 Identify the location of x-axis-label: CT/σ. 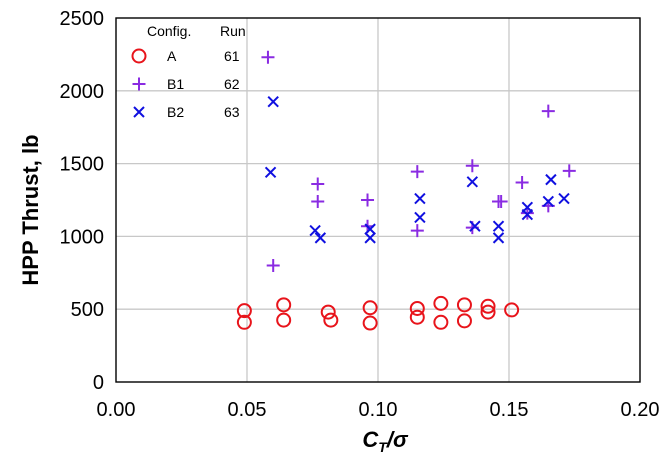
(385, 441).